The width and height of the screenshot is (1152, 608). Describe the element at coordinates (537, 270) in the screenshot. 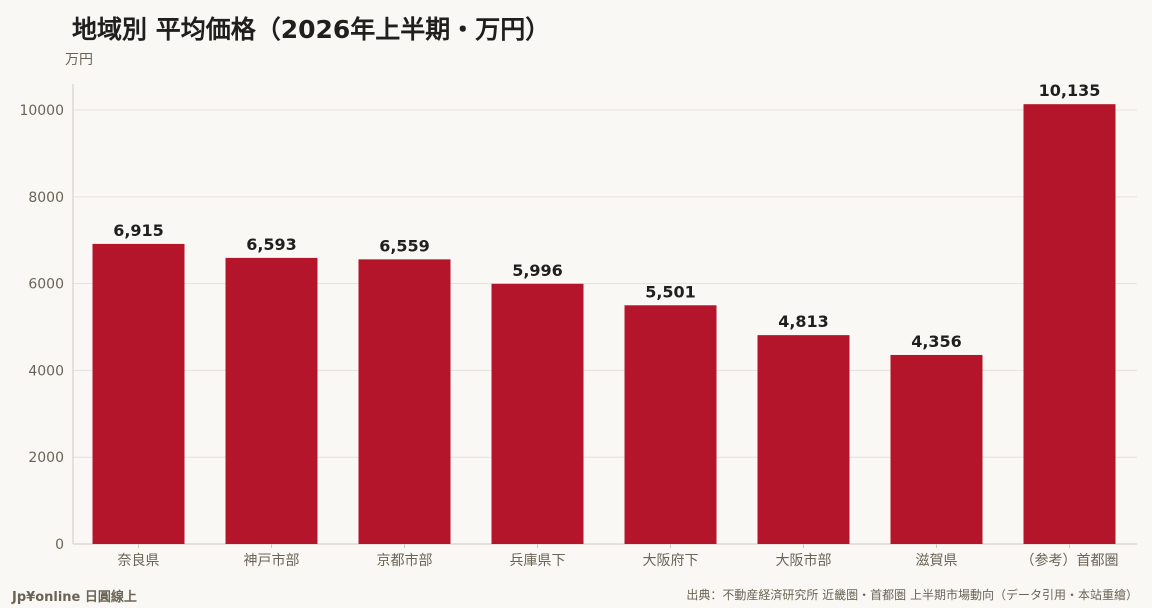

I see `bar-value-label: 5,996` at that location.